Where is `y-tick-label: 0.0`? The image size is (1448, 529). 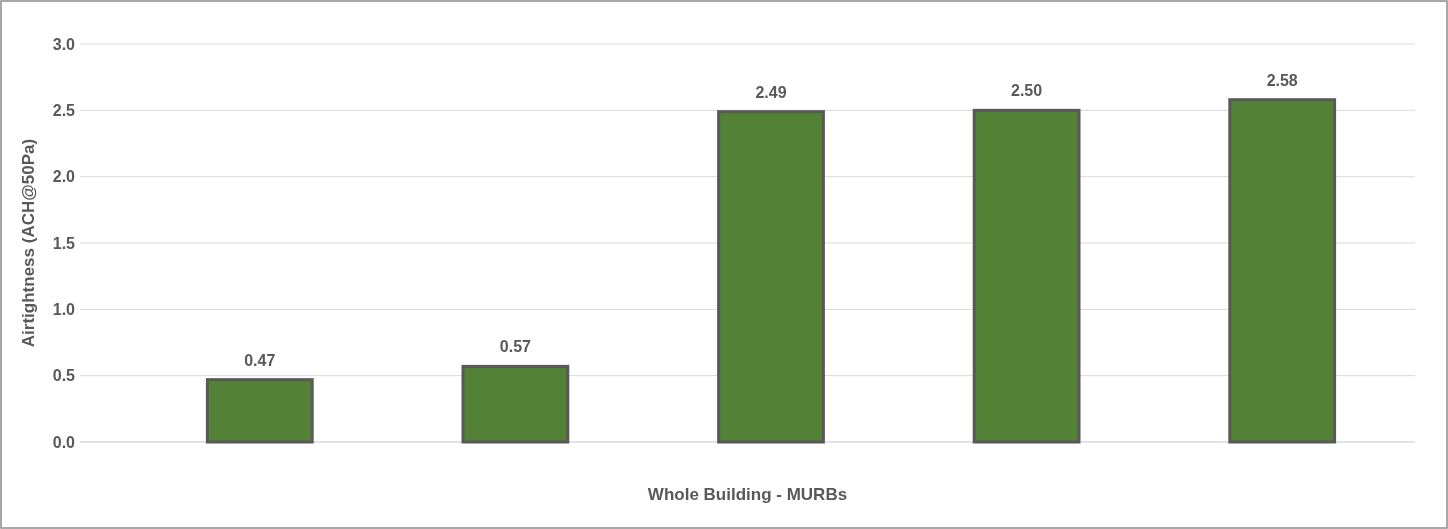
y-tick-label: 0.0 is located at coordinates (64, 442).